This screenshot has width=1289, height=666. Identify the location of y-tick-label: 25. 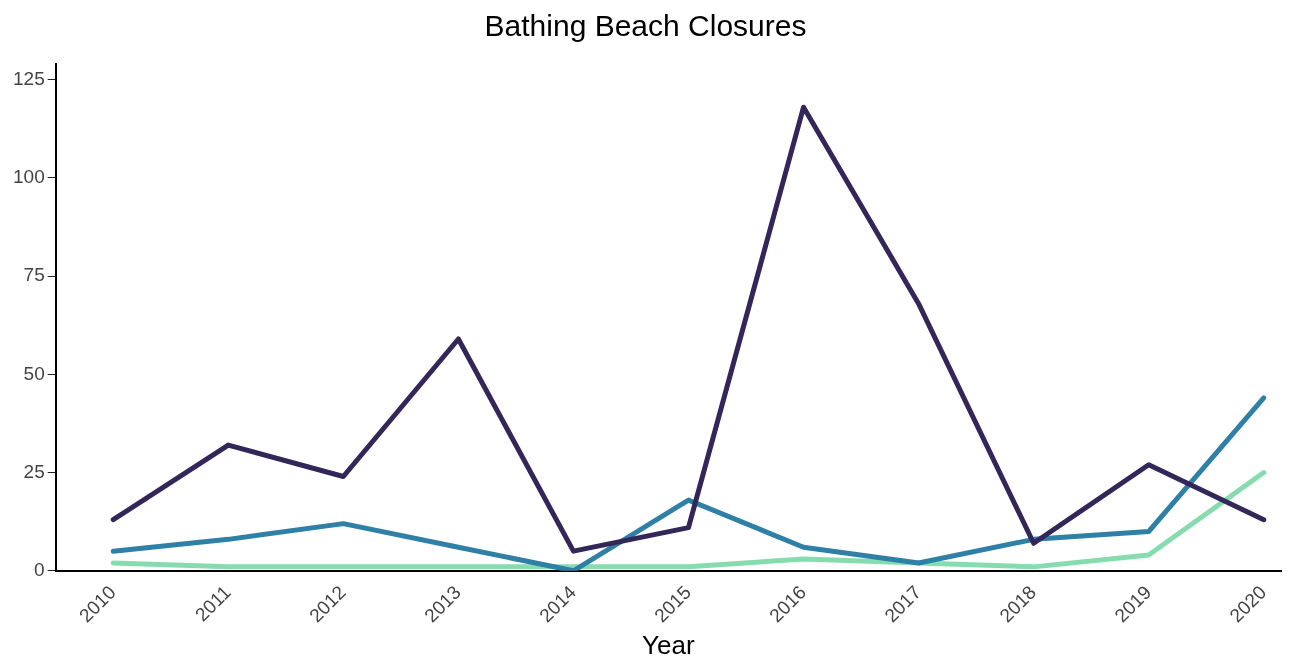
(34, 471).